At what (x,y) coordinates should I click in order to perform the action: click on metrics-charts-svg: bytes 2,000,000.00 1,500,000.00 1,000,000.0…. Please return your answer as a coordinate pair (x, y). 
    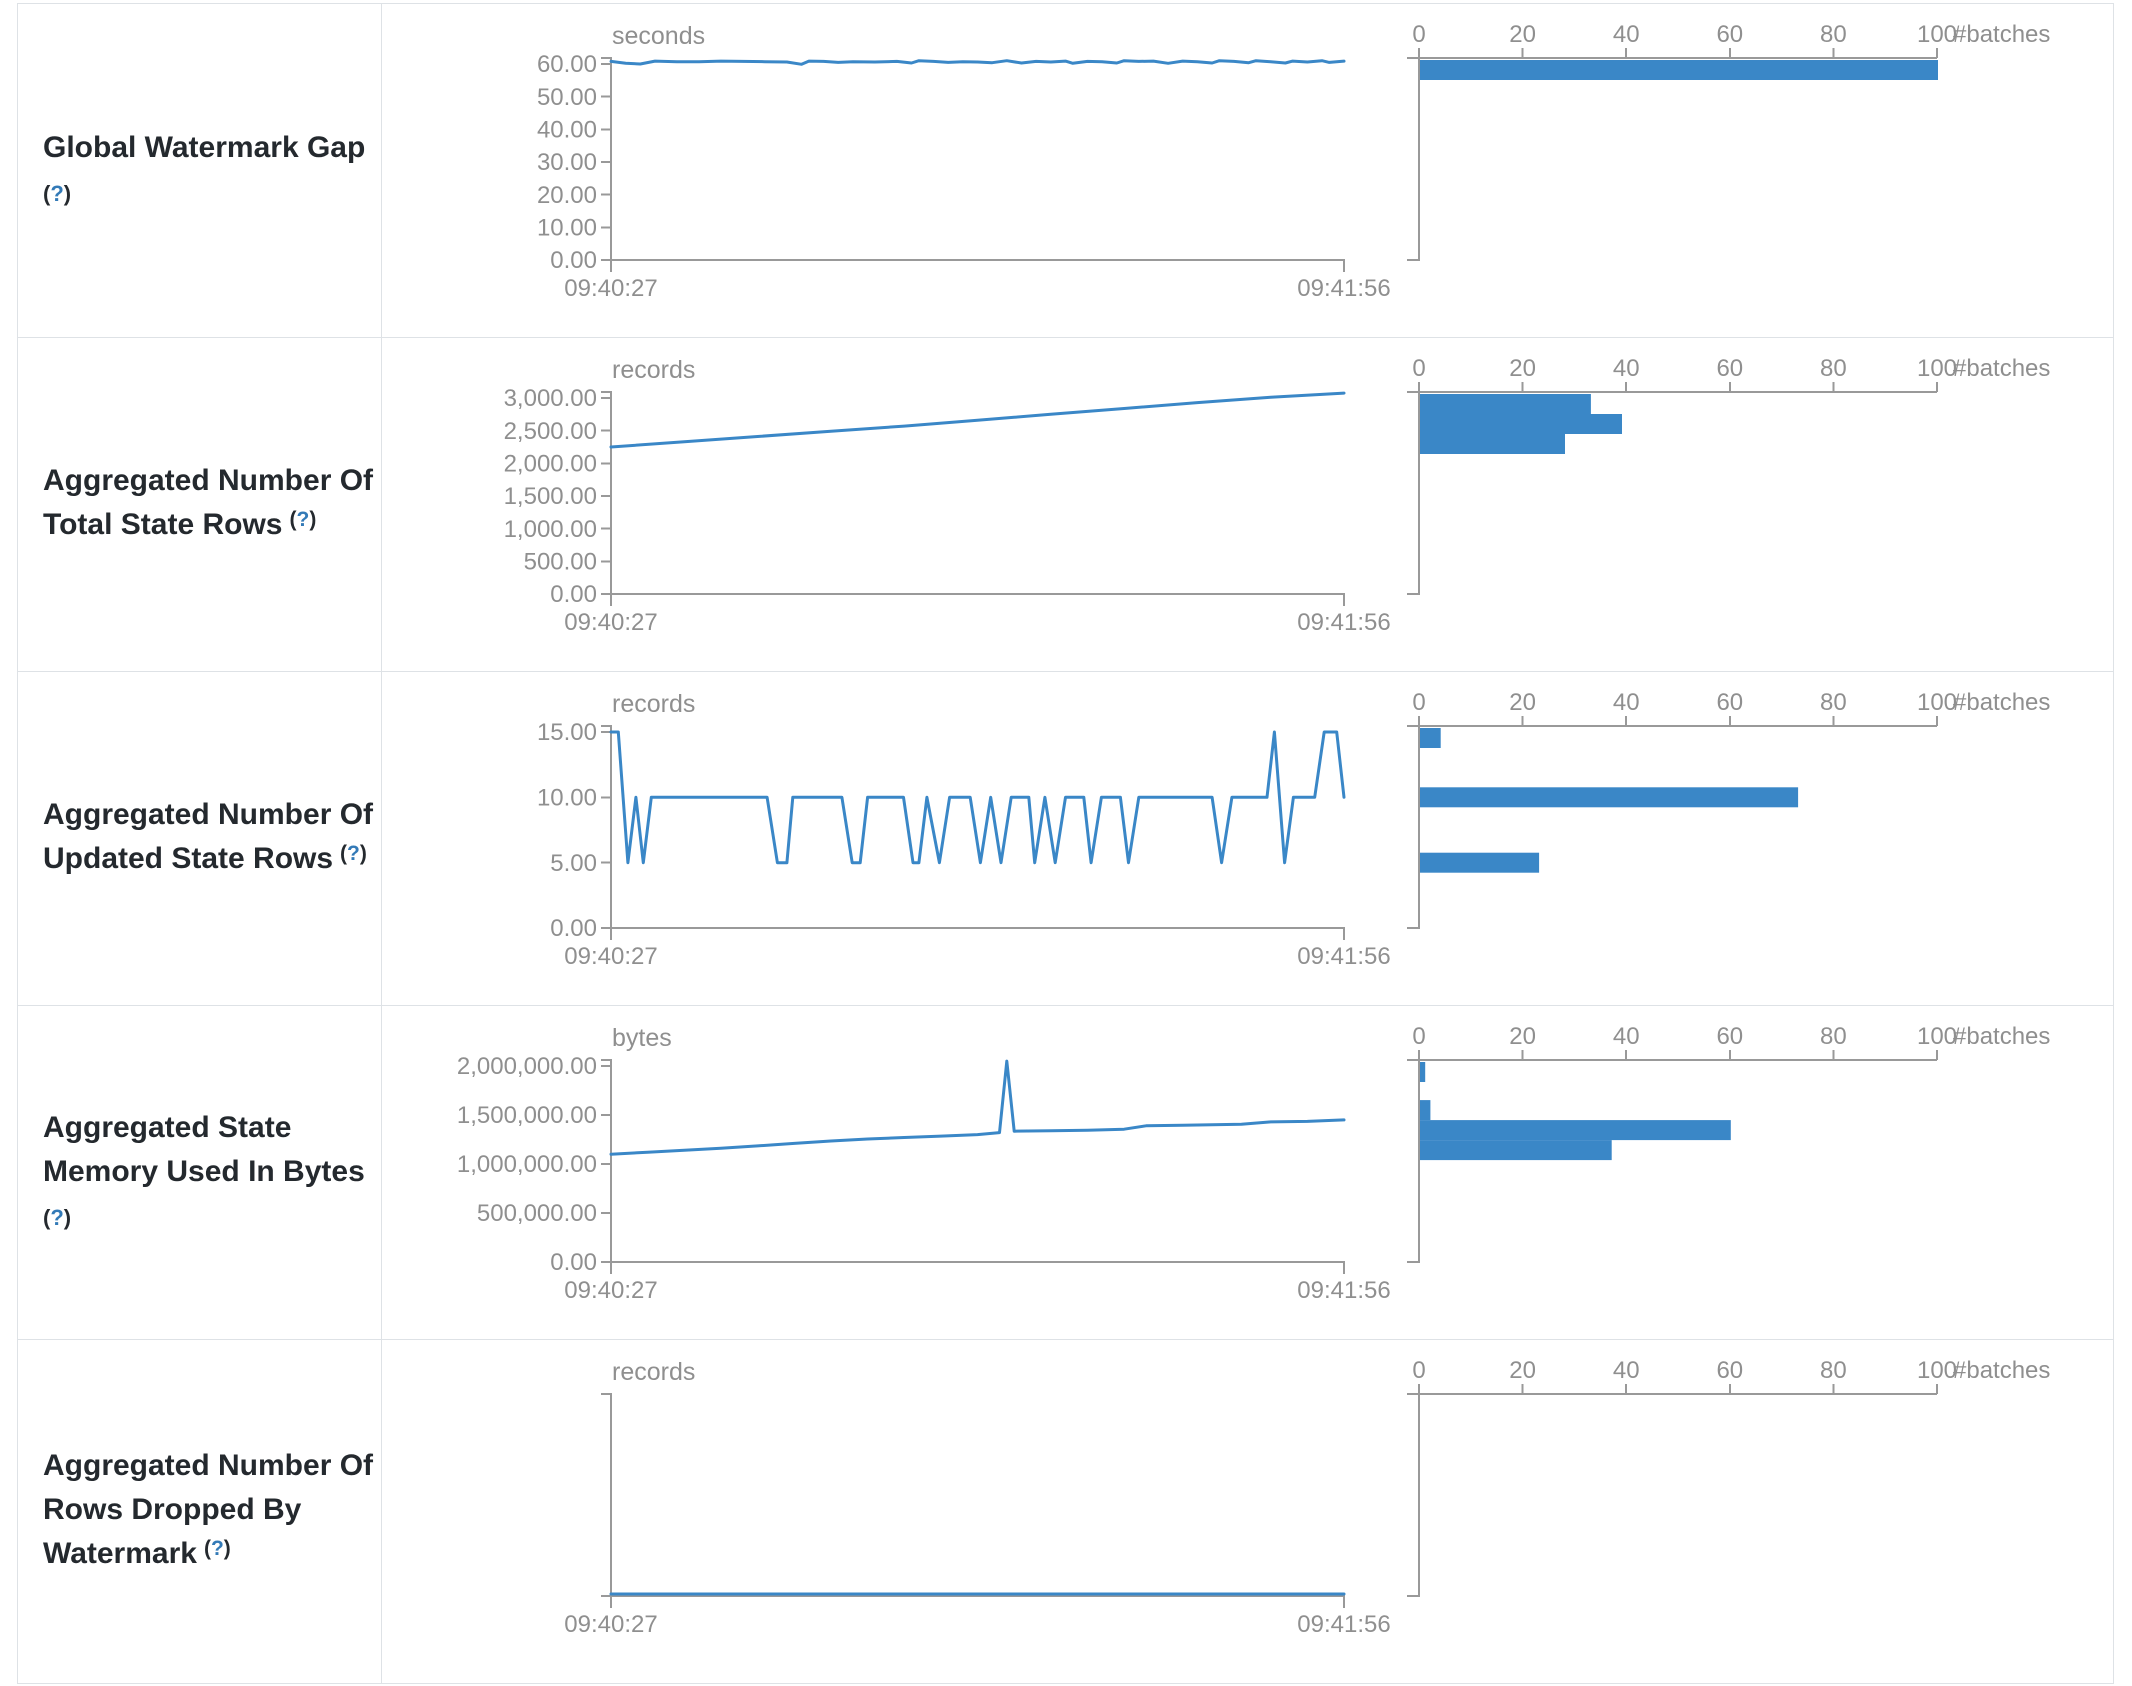
    Looking at the image, I should click on (1254, 1163).